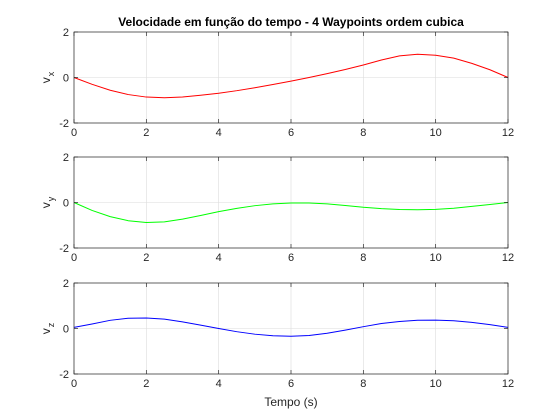 This screenshot has width=560, height=420. Describe the element at coordinates (290, 402) in the screenshot. I see `x-axis-label: Tempo (s)` at that location.